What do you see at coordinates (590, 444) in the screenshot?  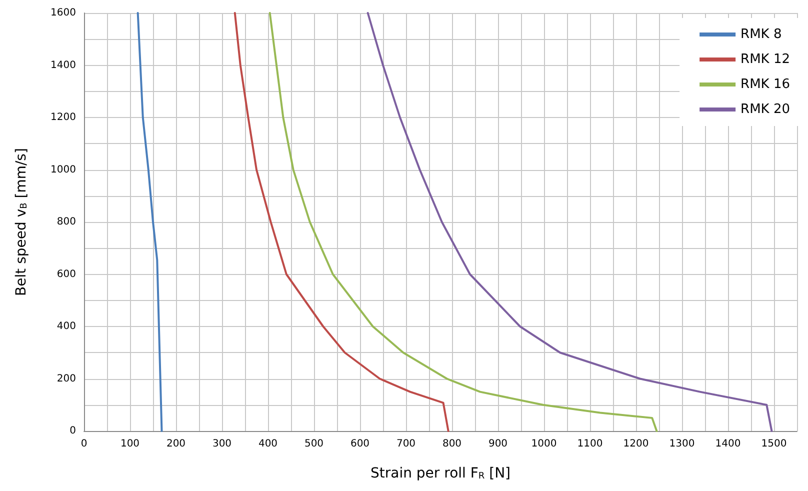 I see `x-tick-label: 1100` at bounding box center [590, 444].